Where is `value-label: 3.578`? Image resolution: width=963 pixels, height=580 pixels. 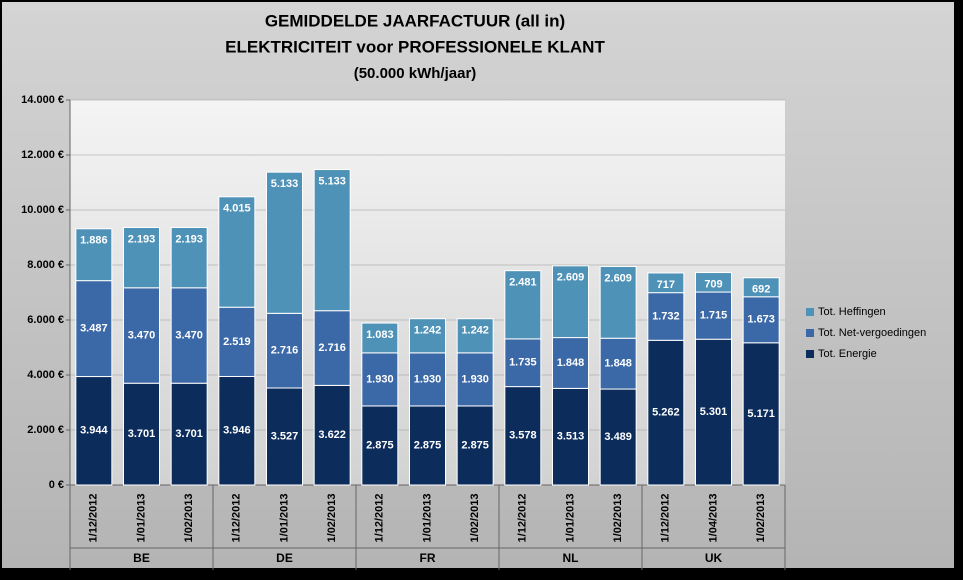 value-label: 3.578 is located at coordinates (523, 436).